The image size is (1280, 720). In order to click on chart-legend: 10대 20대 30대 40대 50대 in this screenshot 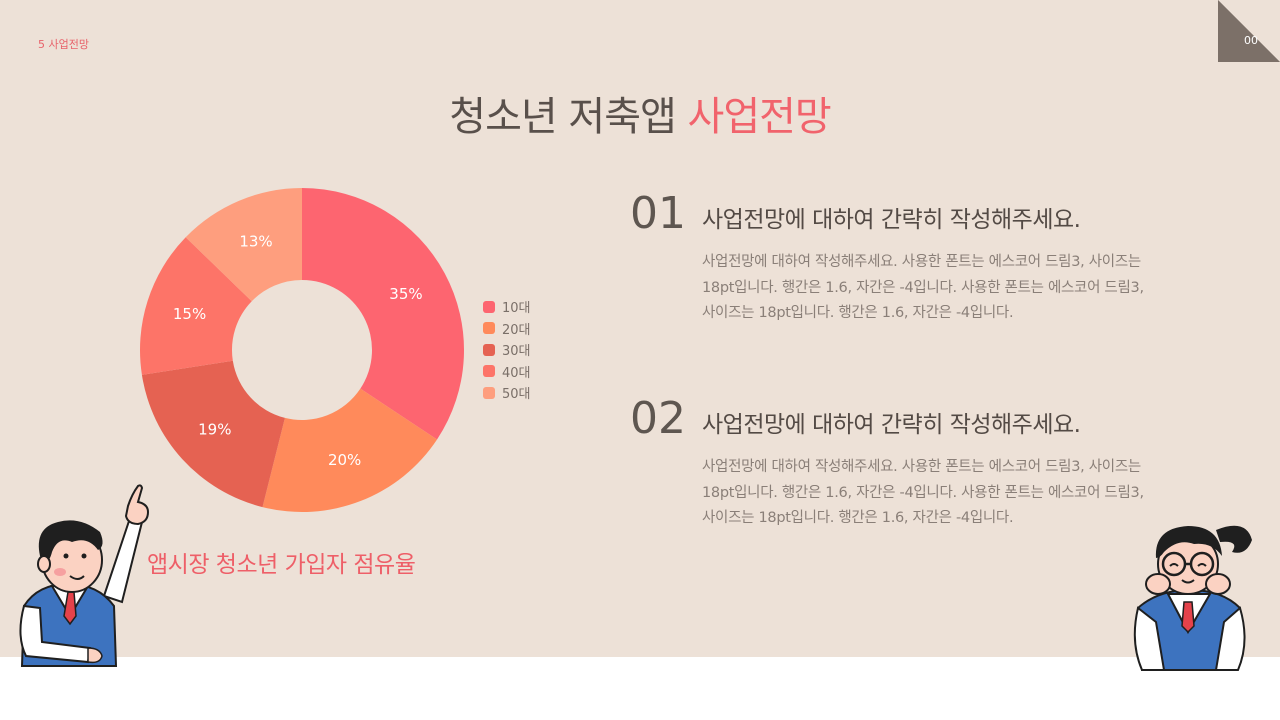, I will do `click(507, 350)`.